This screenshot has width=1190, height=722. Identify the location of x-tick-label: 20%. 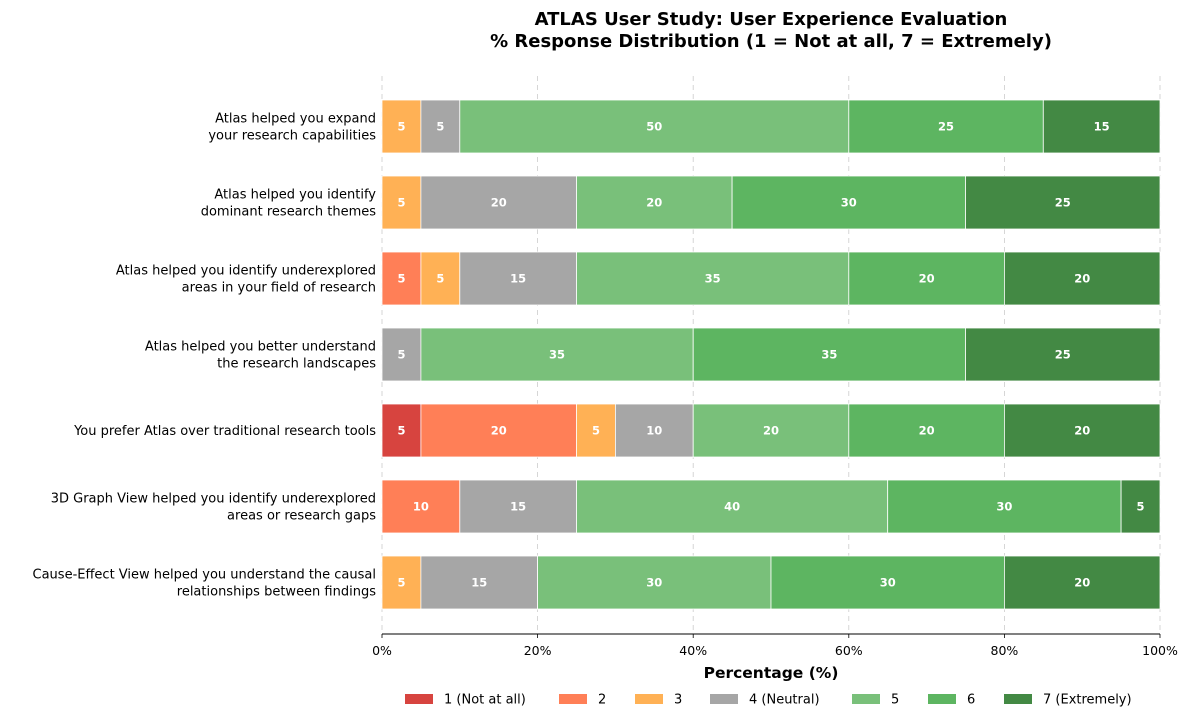
(538, 650).